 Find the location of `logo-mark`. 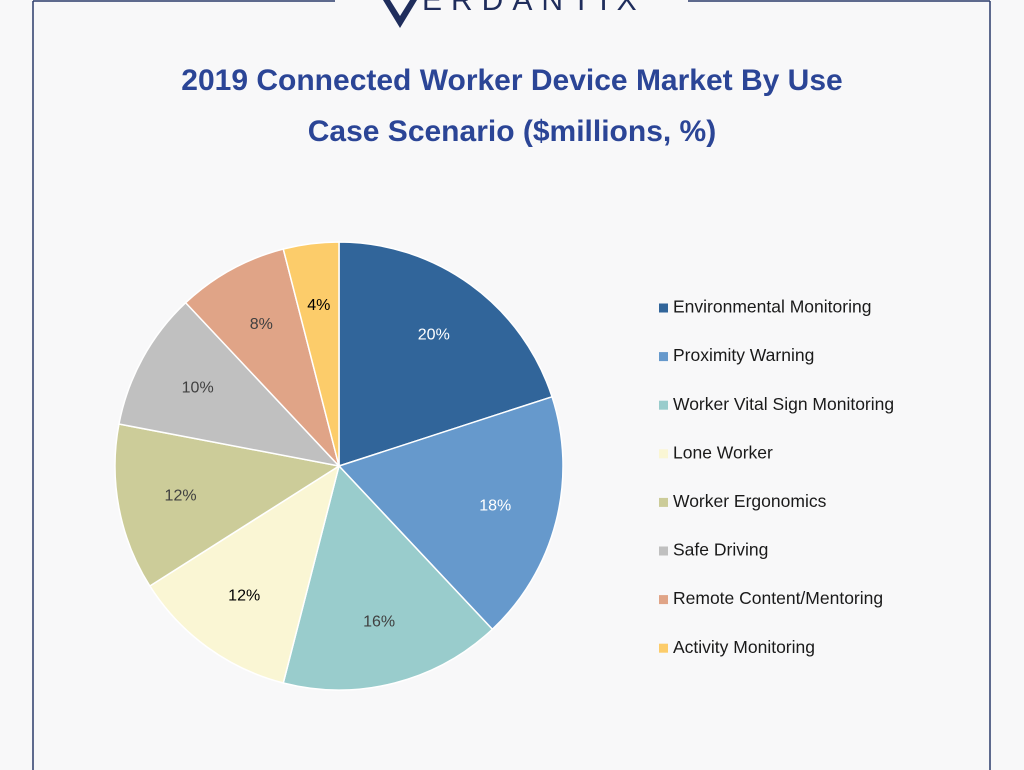

logo-mark is located at coordinates (400, 14).